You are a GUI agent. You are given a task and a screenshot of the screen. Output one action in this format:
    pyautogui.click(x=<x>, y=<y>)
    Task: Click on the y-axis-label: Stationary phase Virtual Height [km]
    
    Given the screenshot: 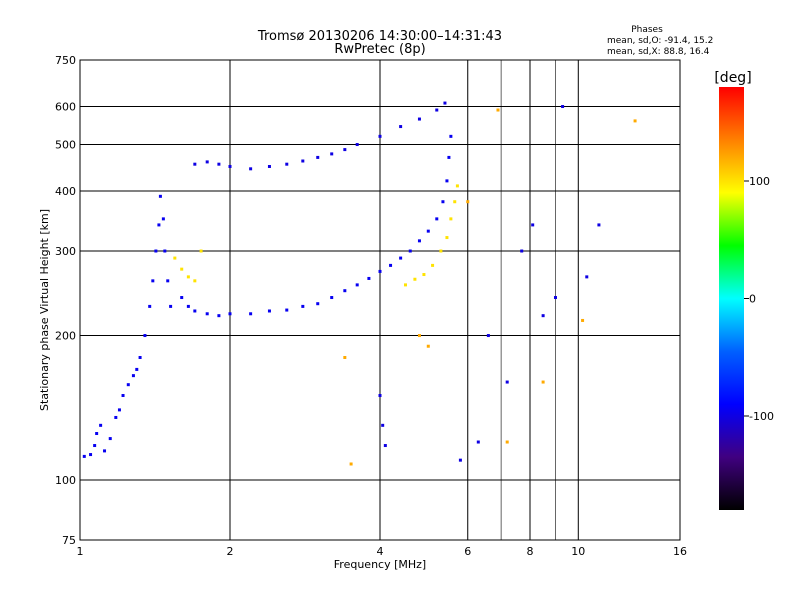 What is the action you would take?
    pyautogui.click(x=44, y=310)
    